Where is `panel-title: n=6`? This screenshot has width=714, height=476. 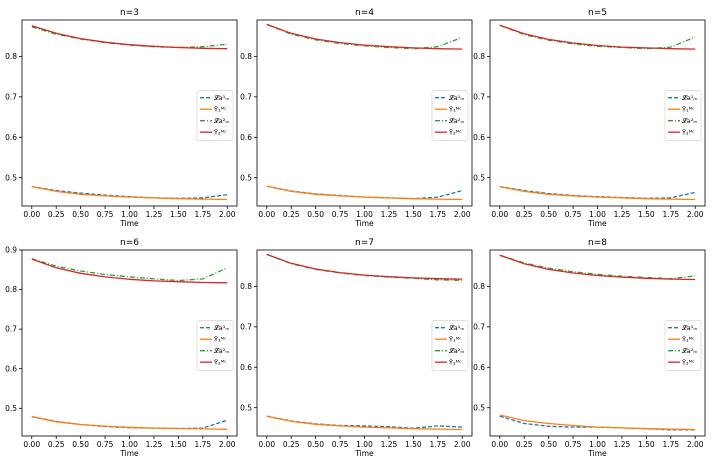
panel-title: n=6 is located at coordinates (129, 243).